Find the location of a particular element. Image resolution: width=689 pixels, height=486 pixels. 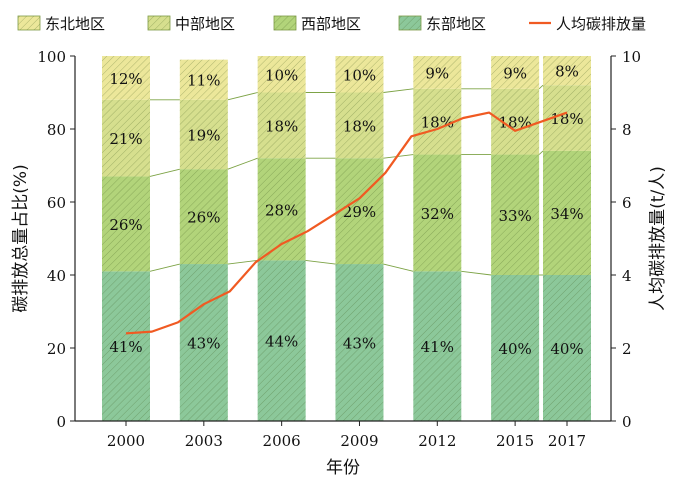

x-tick-label: 2009 is located at coordinates (359, 441).